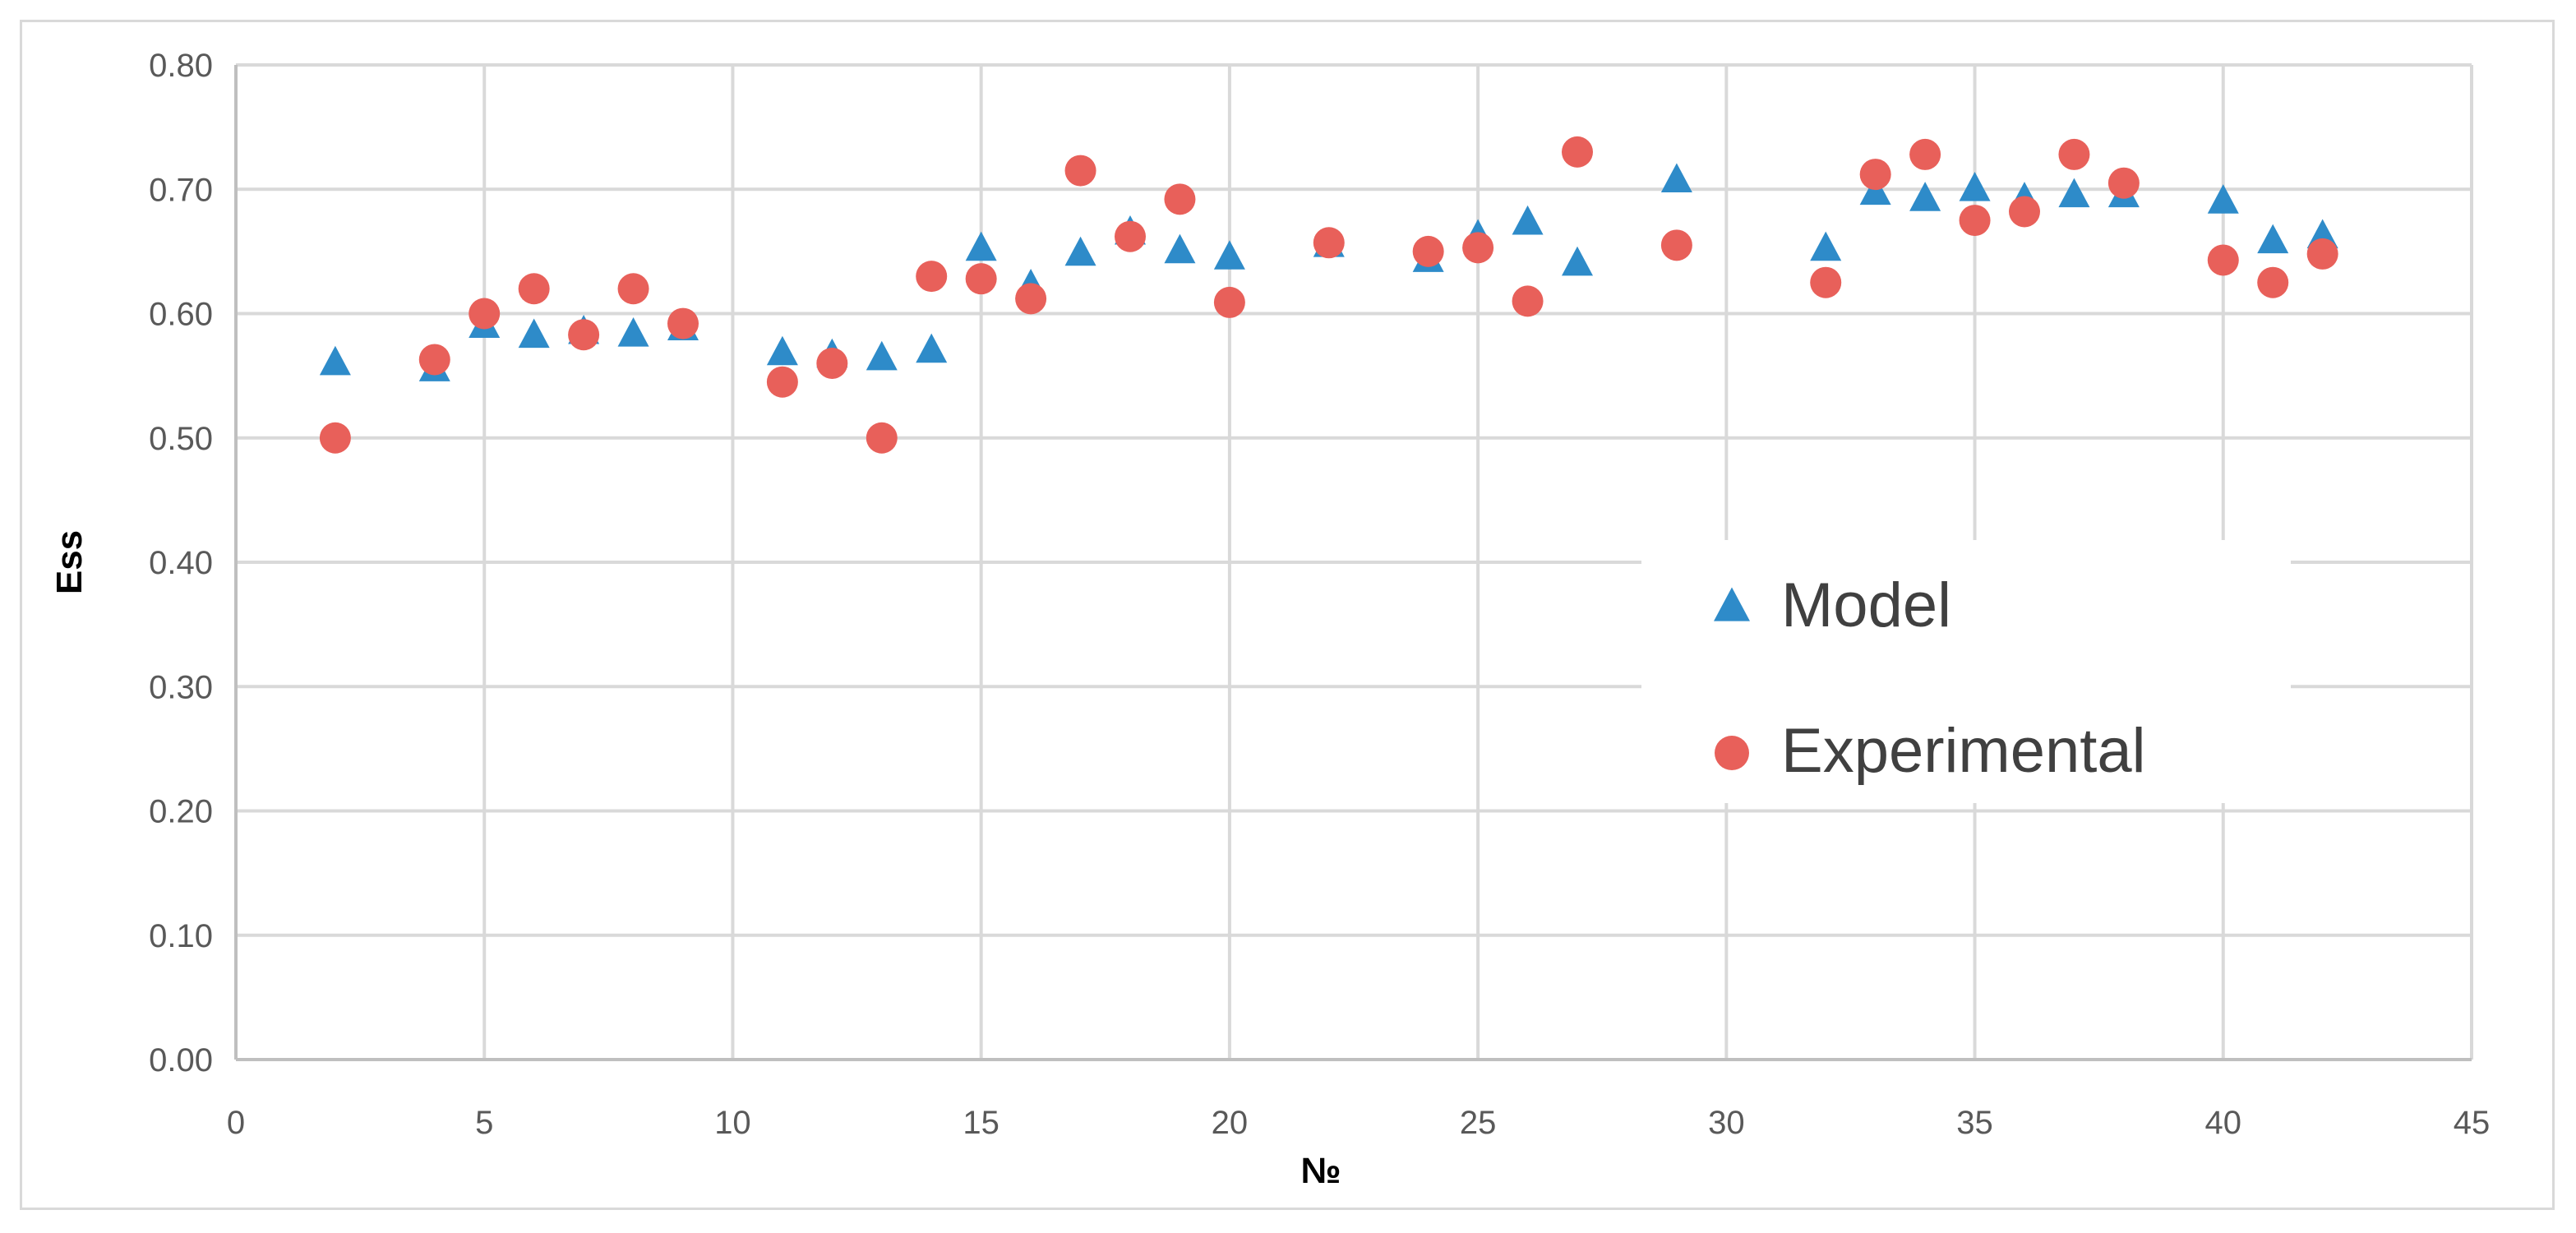 The height and width of the screenshot is (1233, 2576). What do you see at coordinates (1230, 1123) in the screenshot?
I see `x-tick-label: 20` at bounding box center [1230, 1123].